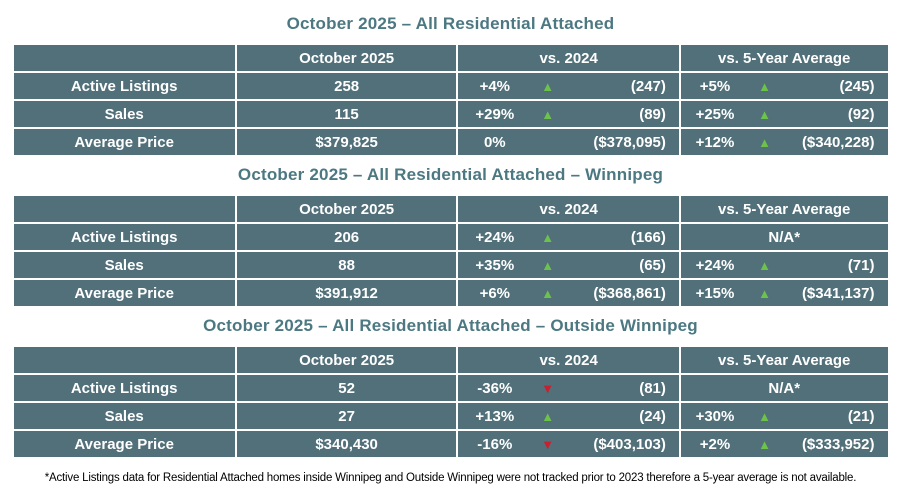 The image size is (901, 503). What do you see at coordinates (346, 237) in the screenshot?
I see `current-value: 206` at bounding box center [346, 237].